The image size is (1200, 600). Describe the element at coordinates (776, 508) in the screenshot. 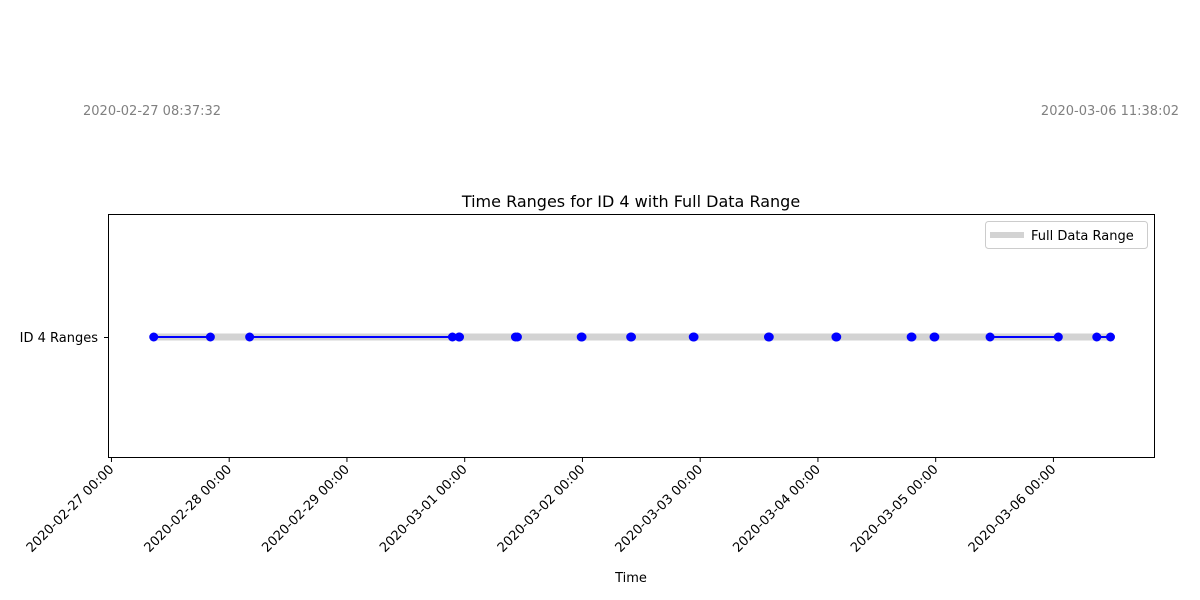

I see `x-tick-label: 2020-03-04 00:00` at that location.